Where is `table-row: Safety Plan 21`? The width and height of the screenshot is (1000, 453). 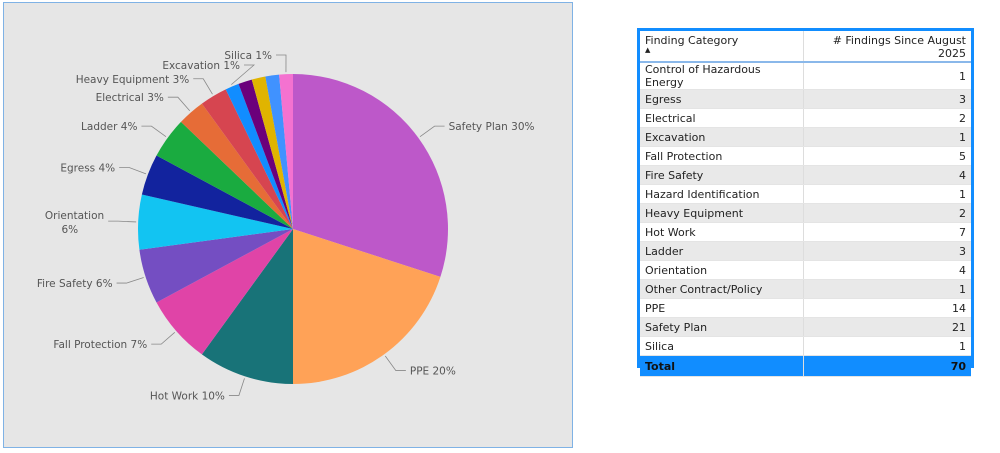 table-row: Safety Plan 21 is located at coordinates (805, 327).